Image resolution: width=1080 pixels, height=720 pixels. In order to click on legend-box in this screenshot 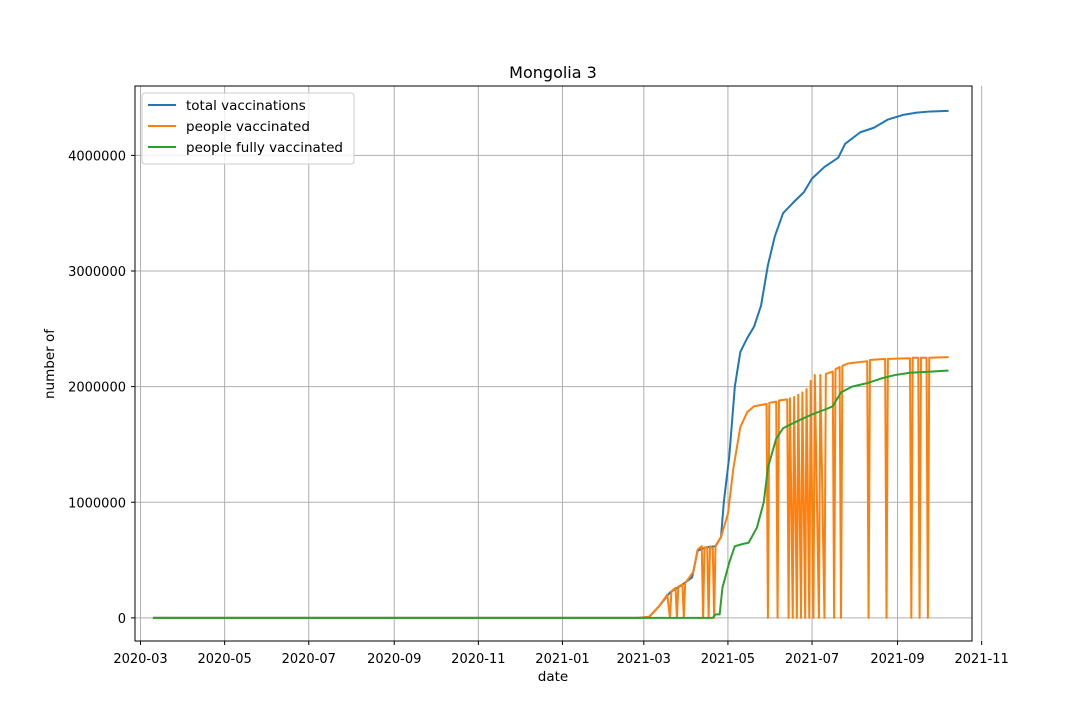, I will do `click(248, 128)`.